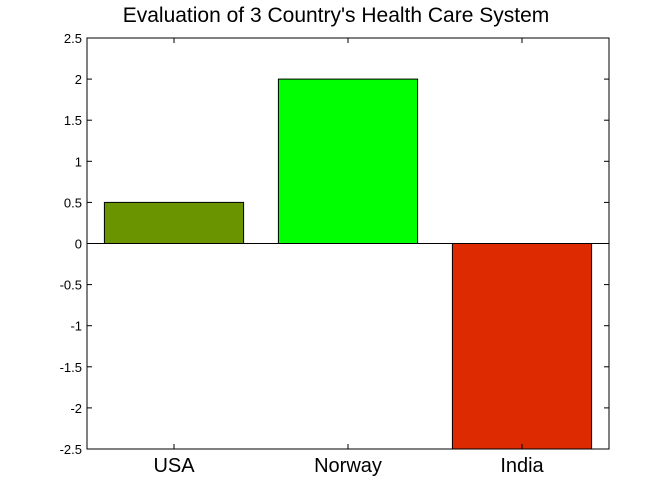 This screenshot has width=672, height=504. What do you see at coordinates (76, 326) in the screenshot?
I see `y-tick-label: -1` at bounding box center [76, 326].